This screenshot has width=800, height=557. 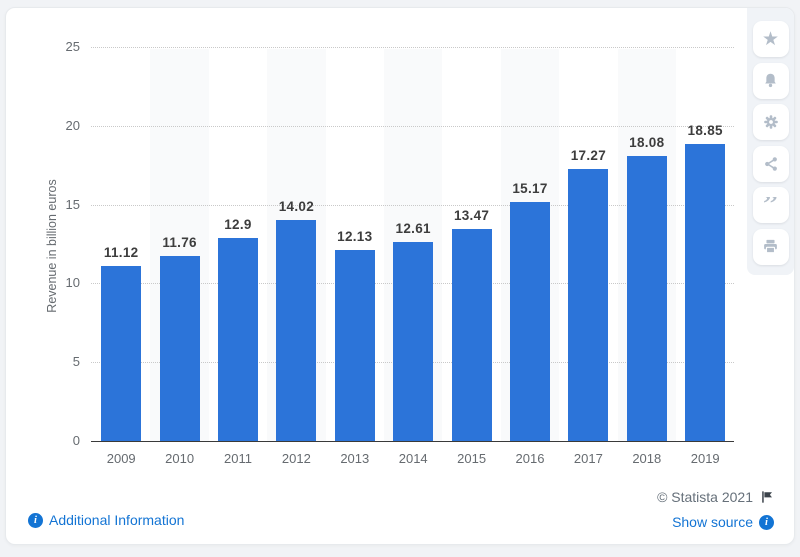 I want to click on x-tick-label: 2011, so click(x=238, y=458).